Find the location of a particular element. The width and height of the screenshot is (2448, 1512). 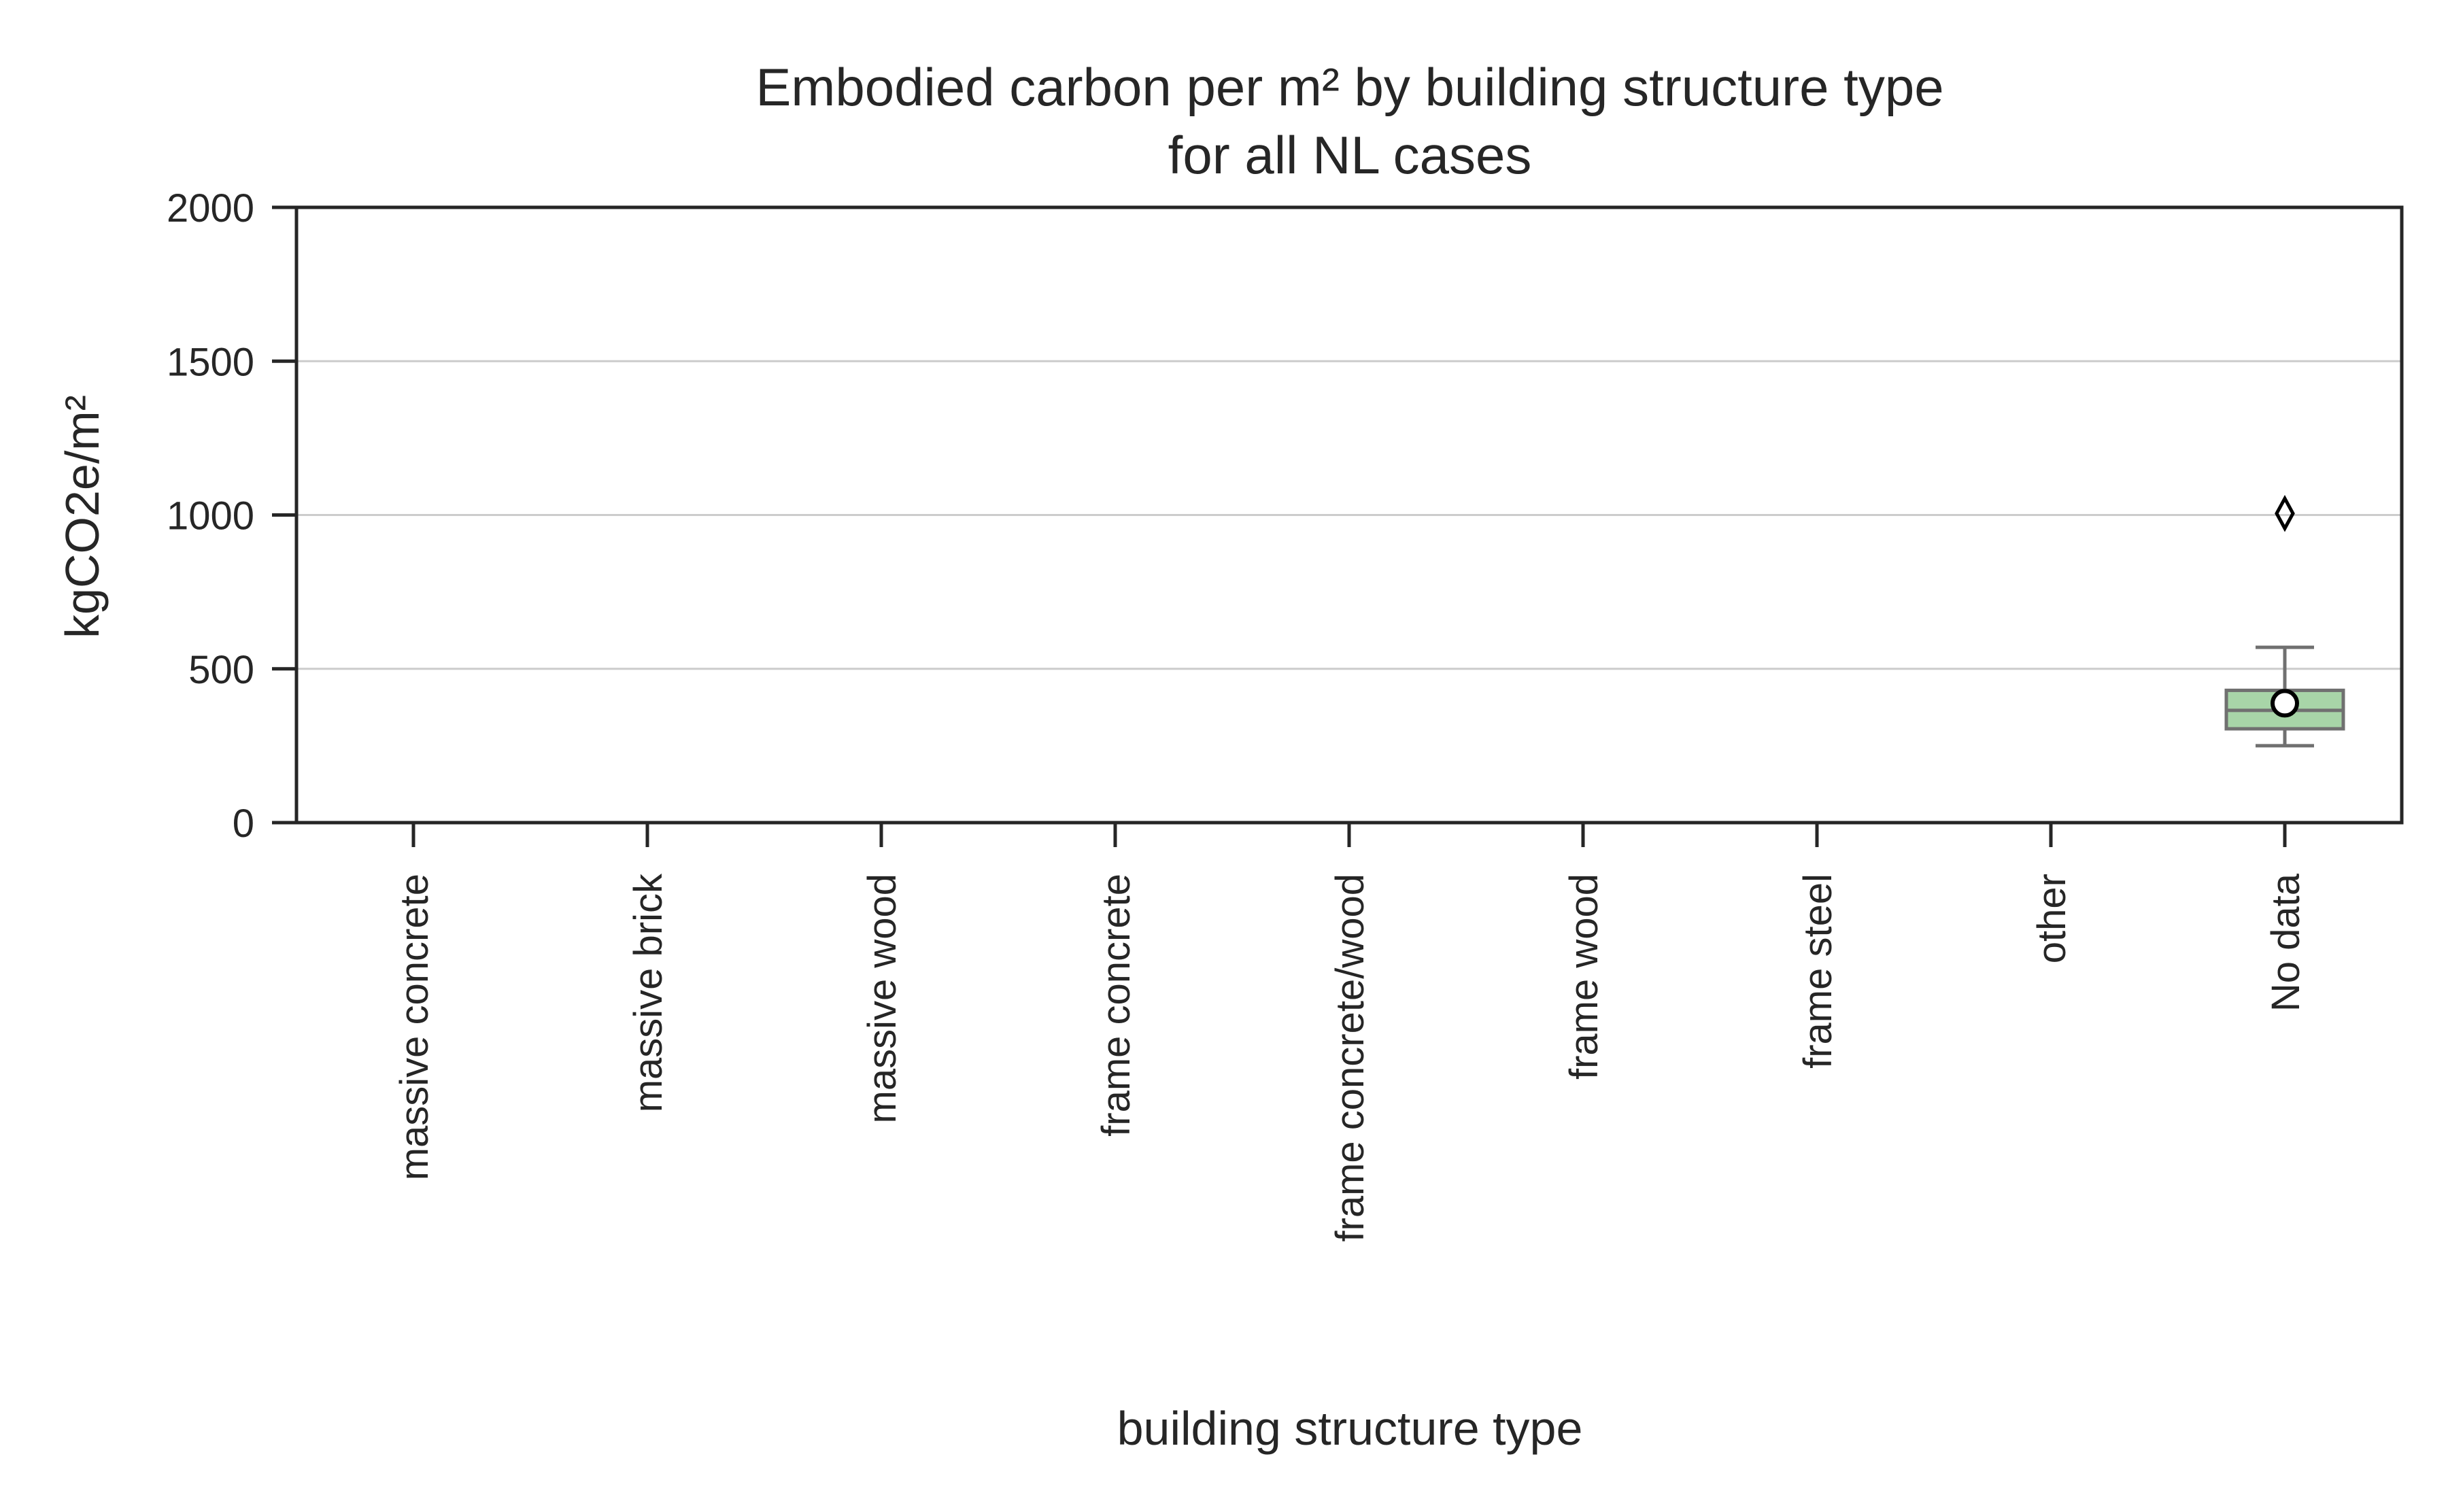

box-series is located at coordinates (2285, 621).